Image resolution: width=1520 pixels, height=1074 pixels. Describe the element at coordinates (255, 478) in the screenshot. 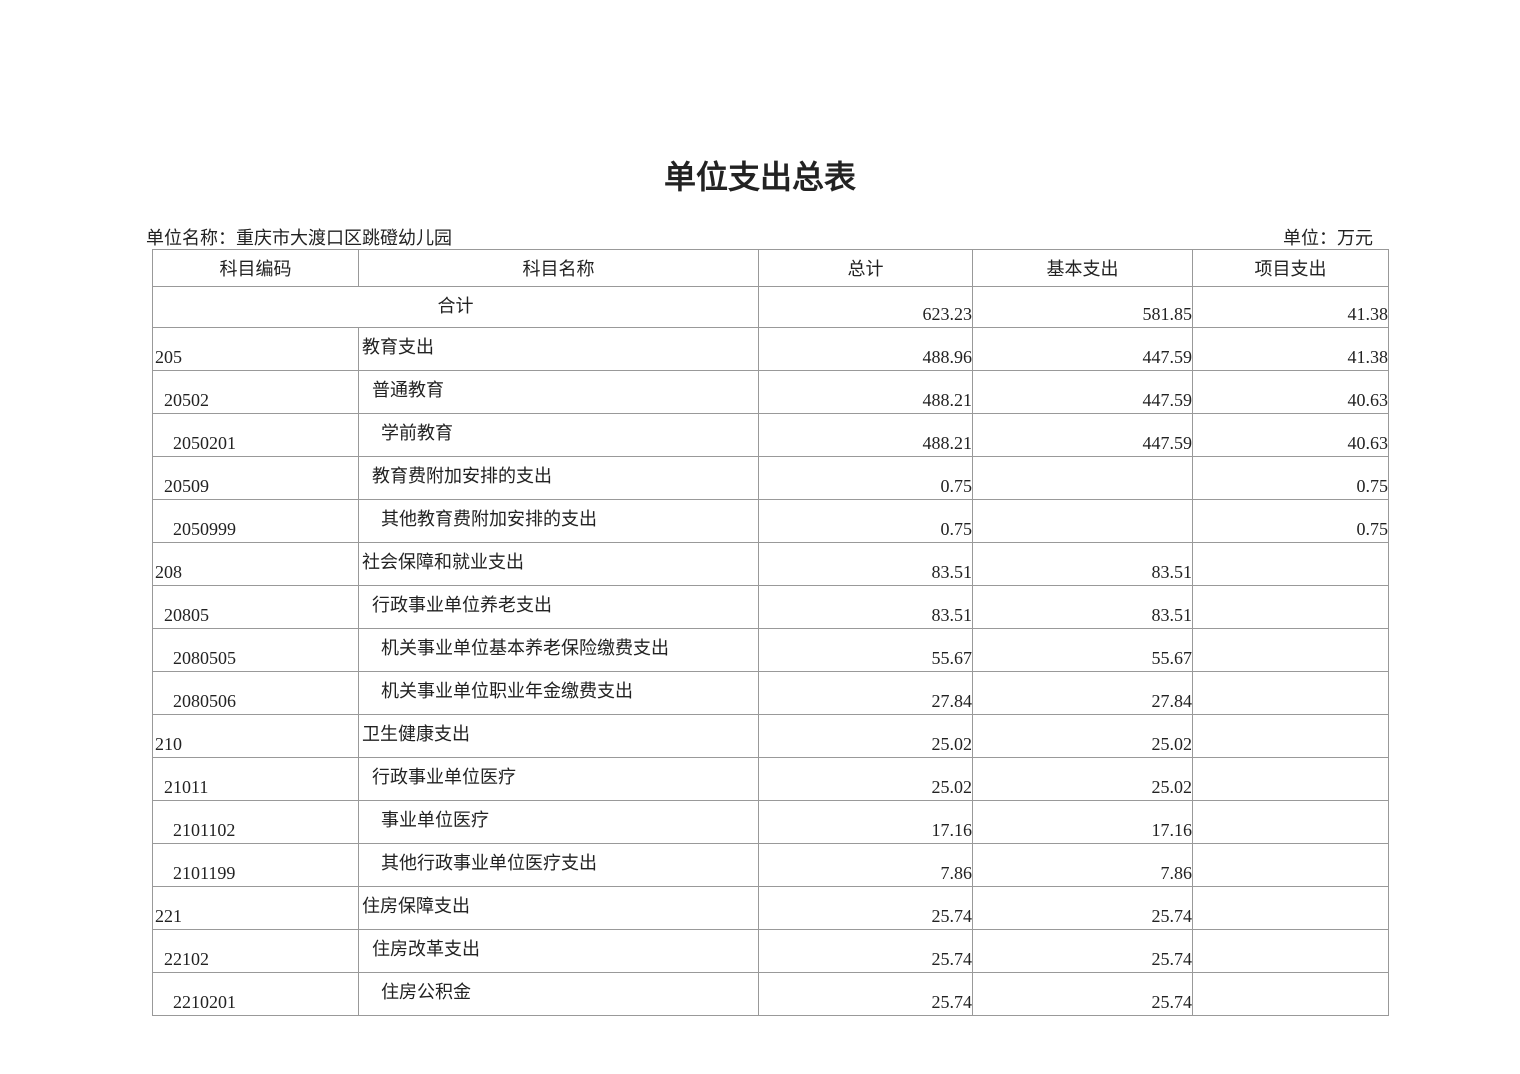

I see `cell-code: 20509` at that location.